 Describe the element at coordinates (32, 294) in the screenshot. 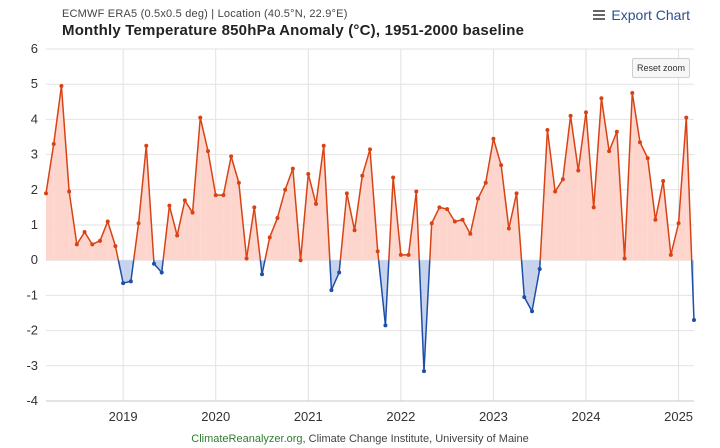

I see `y-tick-label: -1` at that location.